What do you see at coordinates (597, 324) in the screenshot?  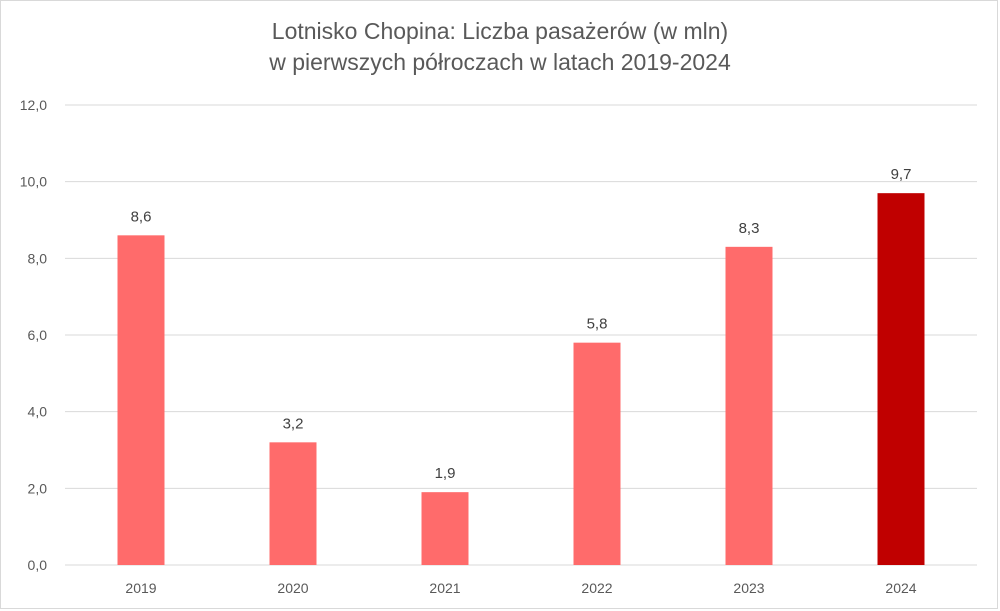 I see `data-label: 5,8` at bounding box center [597, 324].